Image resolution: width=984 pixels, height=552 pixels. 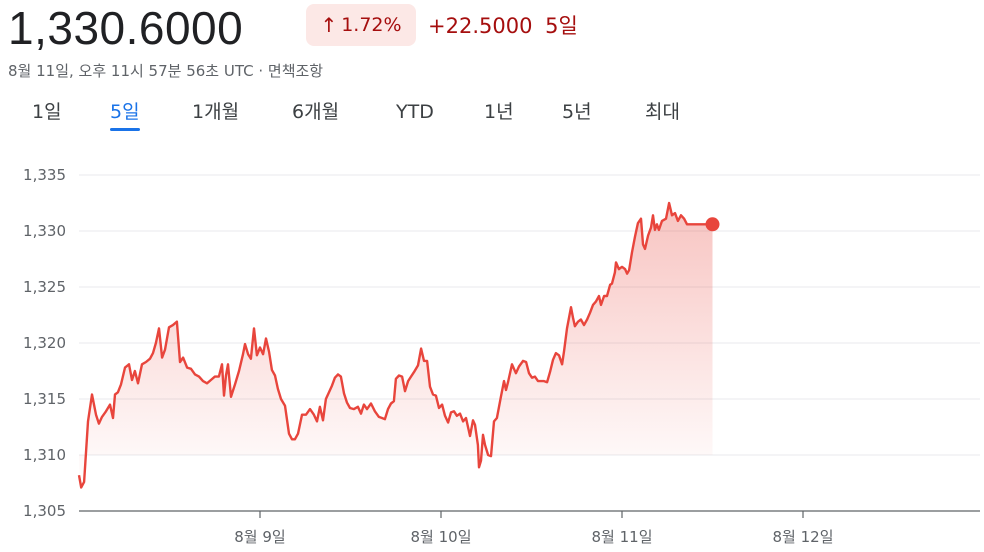 I want to click on change-absolute: +22.5000 5일, so click(x=503, y=25).